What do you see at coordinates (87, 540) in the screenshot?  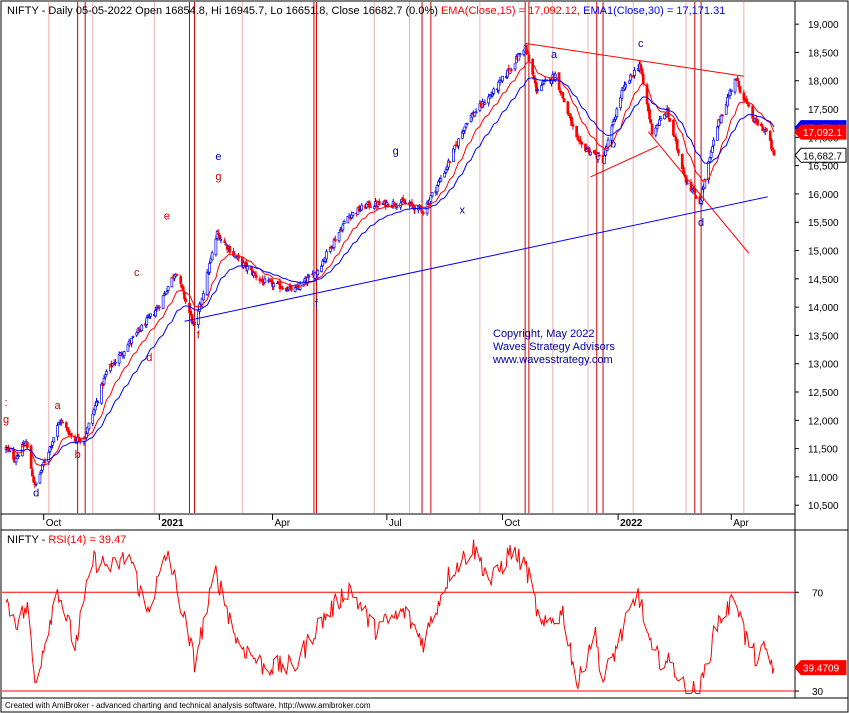 I see `rsi-legend: RSI(14) = 39.47` at bounding box center [87, 540].